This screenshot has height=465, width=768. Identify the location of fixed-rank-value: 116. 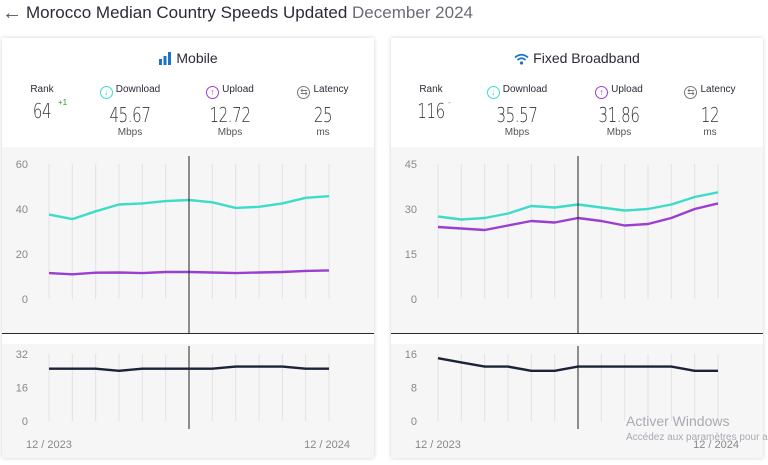
(431, 111).